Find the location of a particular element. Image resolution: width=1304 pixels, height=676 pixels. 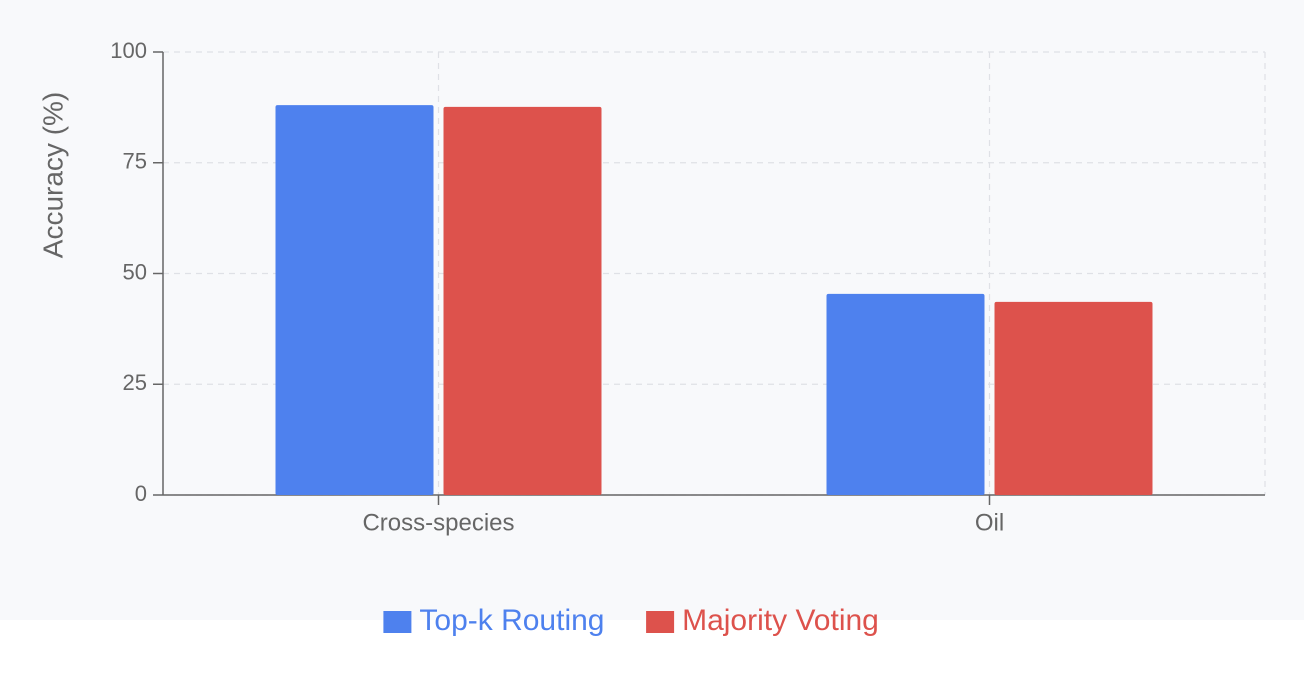

y-tick-label: 0 is located at coordinates (141, 493).